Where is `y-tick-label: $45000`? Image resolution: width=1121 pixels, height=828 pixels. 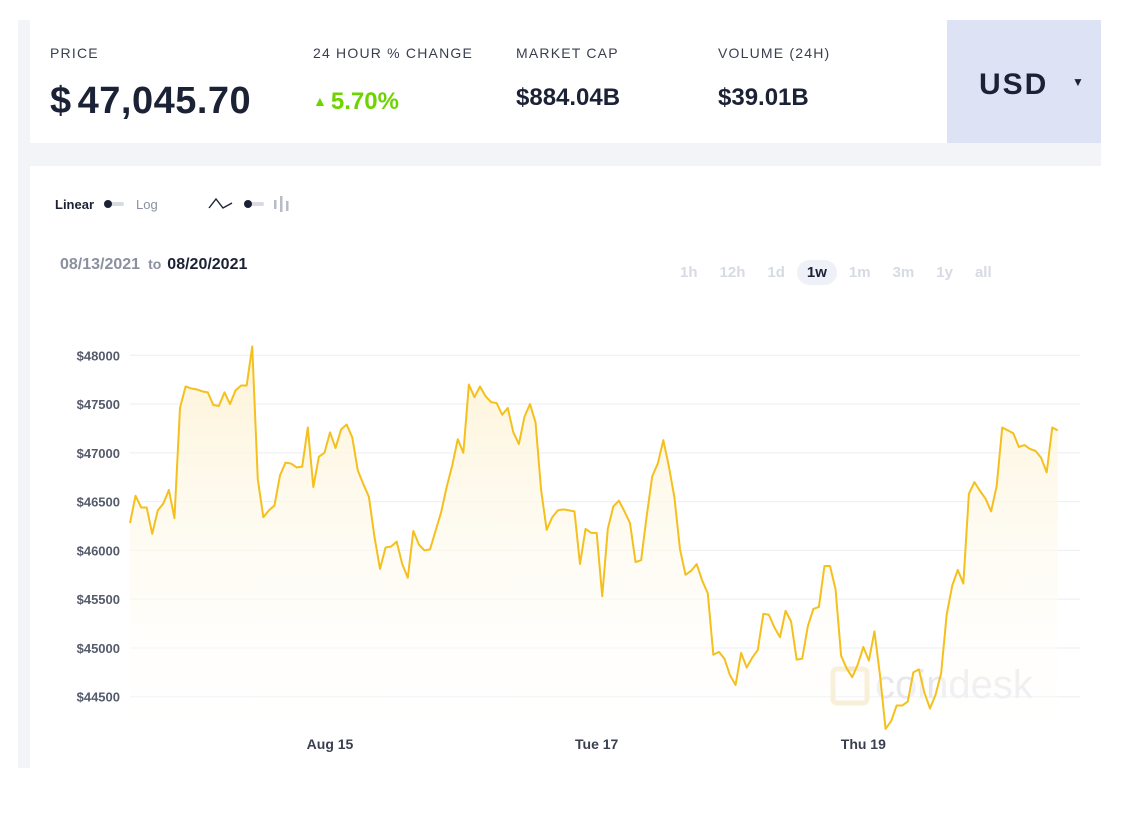
y-tick-label: $45000 is located at coordinates (98, 648).